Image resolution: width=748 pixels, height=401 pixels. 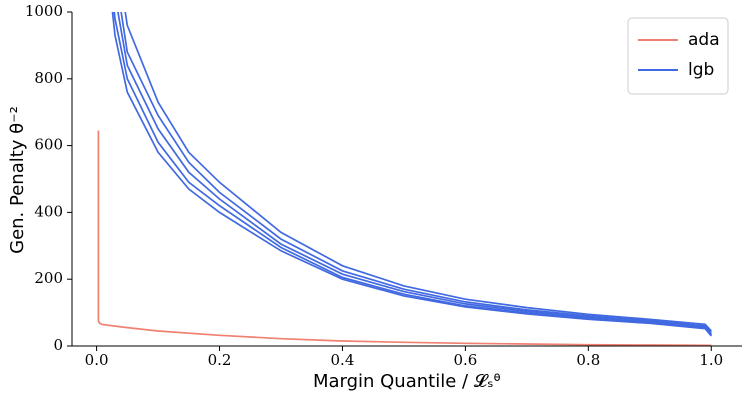 I want to click on y-tick-label: 1000, so click(x=44, y=11).